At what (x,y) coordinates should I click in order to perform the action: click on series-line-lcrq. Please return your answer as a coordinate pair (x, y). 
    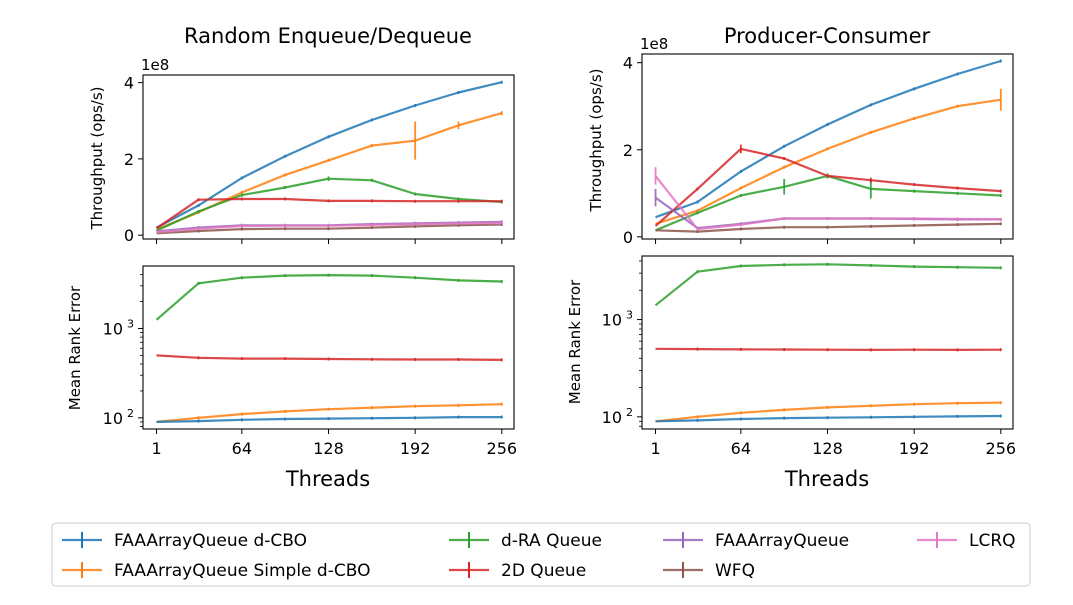
    Looking at the image, I should click on (827, 203).